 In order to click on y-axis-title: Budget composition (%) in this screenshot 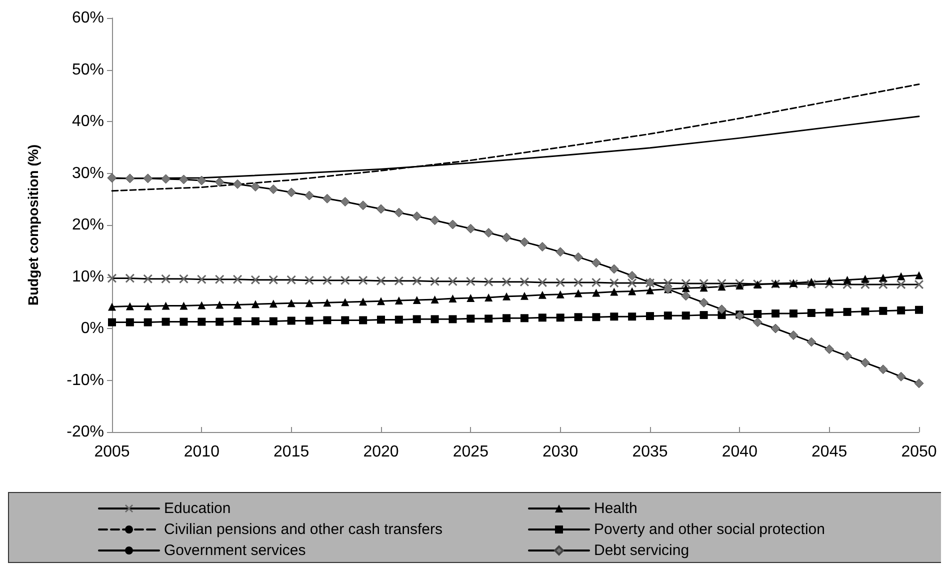, I will do `click(33, 225)`.